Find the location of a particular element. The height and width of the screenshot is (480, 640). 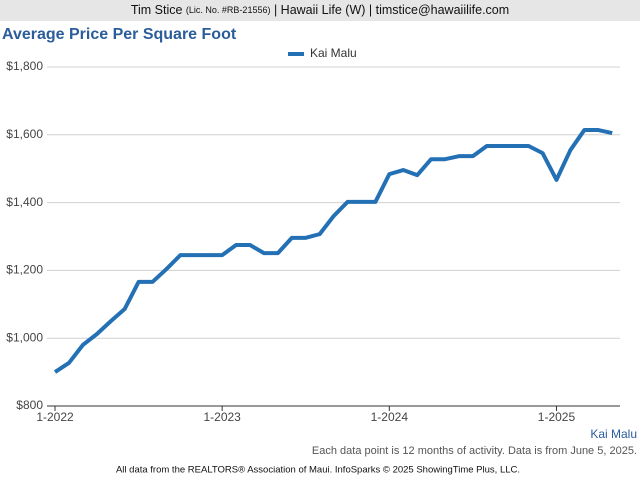

chart-title: Average Price Per Square Foot is located at coordinates (119, 34).